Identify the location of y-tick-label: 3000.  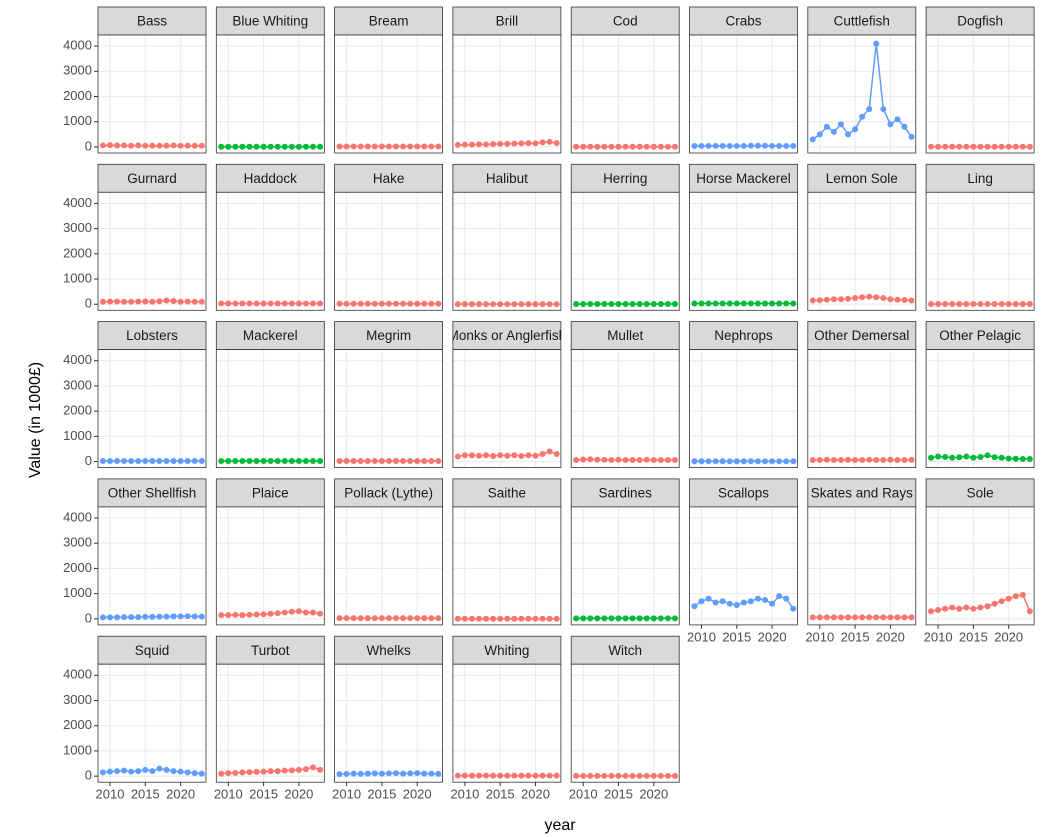
(77, 227).